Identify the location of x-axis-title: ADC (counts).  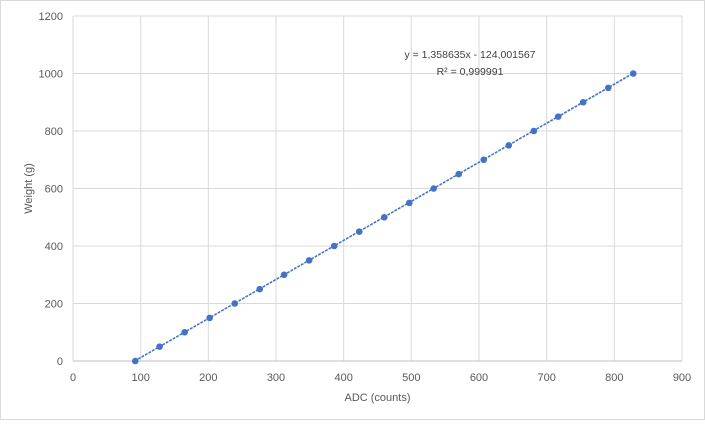
(377, 398).